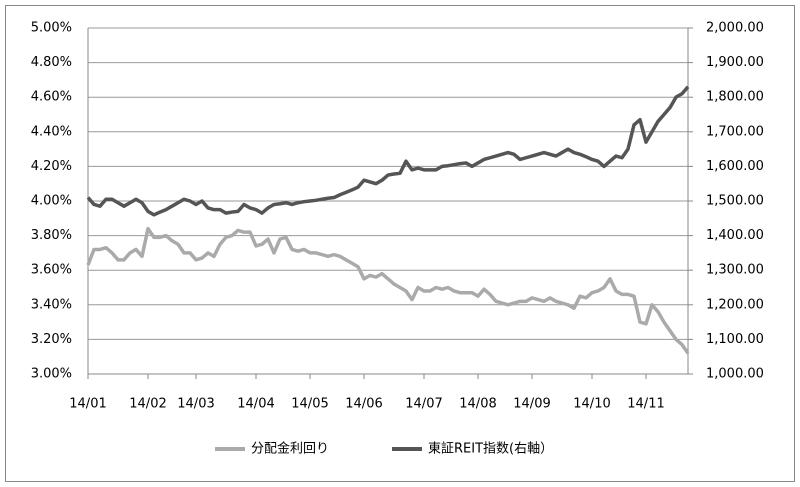  What do you see at coordinates (735, 97) in the screenshot?
I see `y2-tick-label: 1,800.00` at bounding box center [735, 97].